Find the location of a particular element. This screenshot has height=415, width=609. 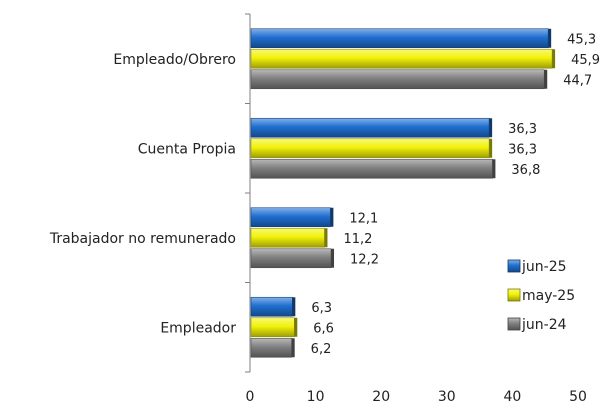

category-label-trabajador-no-remunerado: Trabajador no remunerado is located at coordinates (142, 239).